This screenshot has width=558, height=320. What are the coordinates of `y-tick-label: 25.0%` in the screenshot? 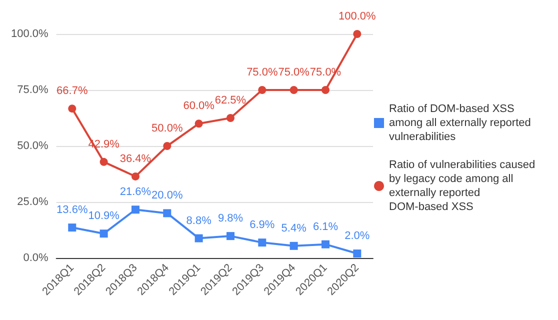 It's located at (33, 202).